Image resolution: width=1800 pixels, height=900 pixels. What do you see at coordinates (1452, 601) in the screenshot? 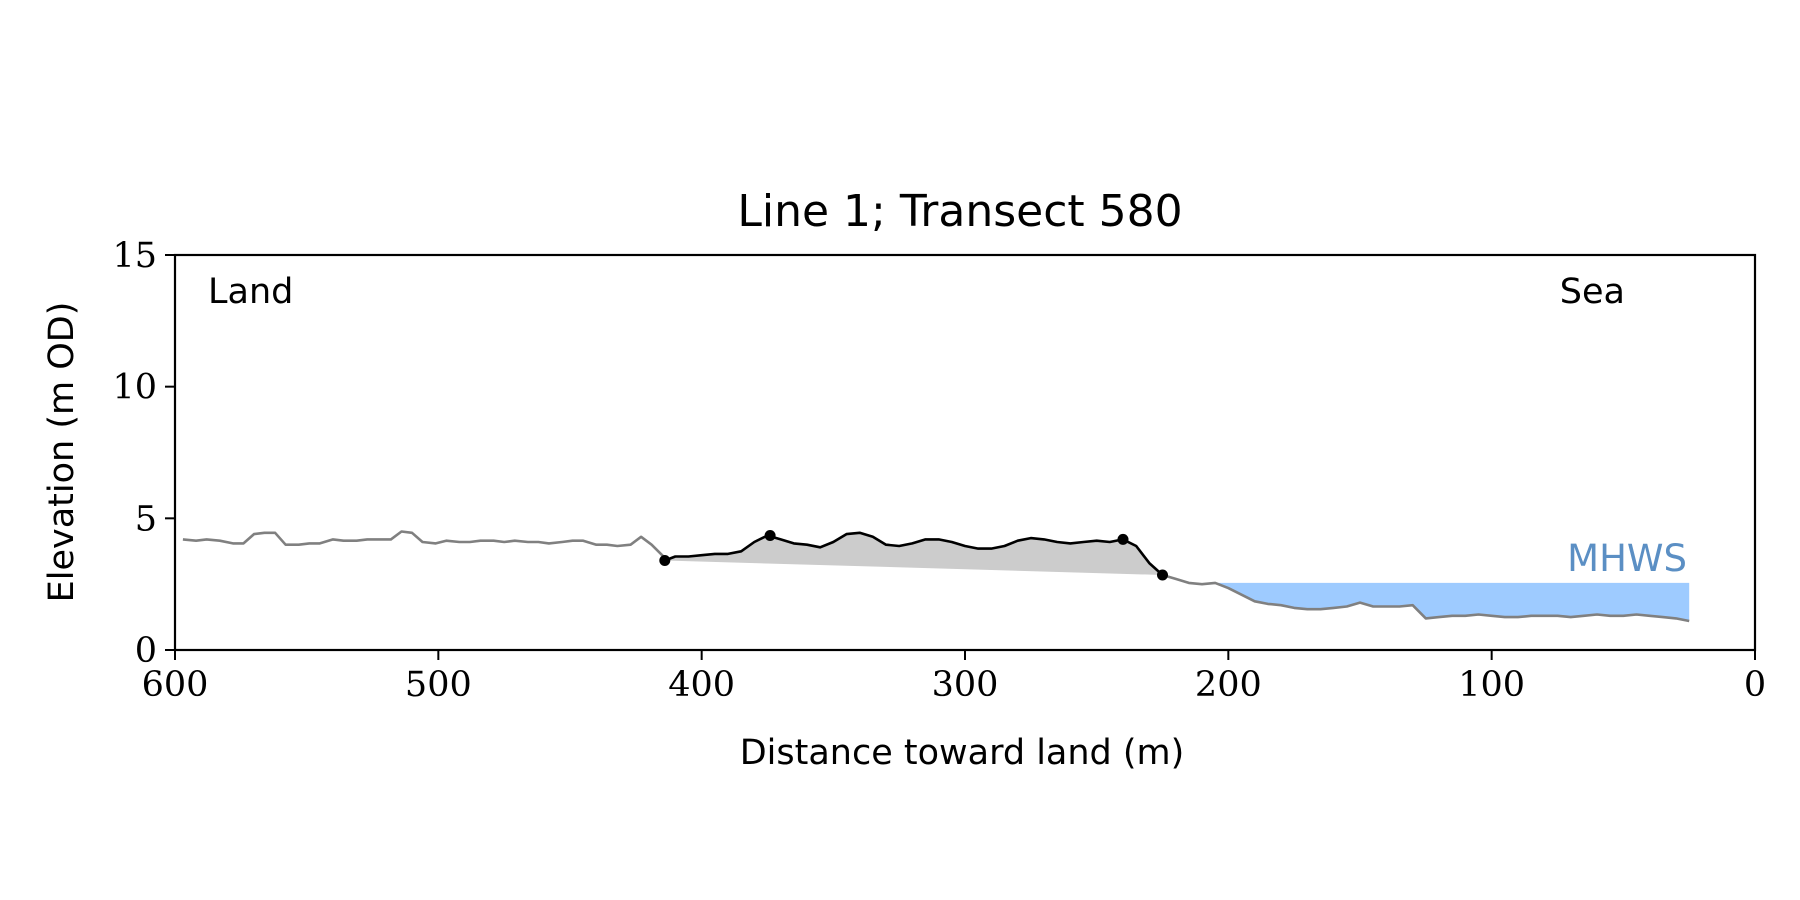
I see `mhws-water-fill` at bounding box center [1452, 601].